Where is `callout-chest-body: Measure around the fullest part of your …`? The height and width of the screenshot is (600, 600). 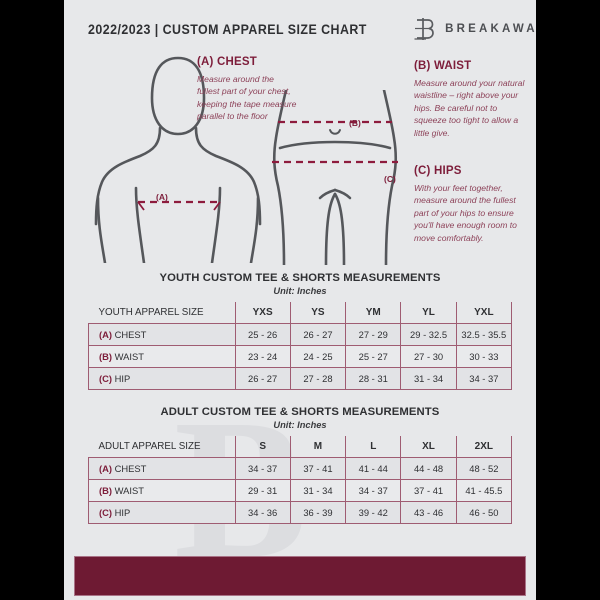 callout-chest-body: Measure around the fullest part of your … is located at coordinates (247, 98).